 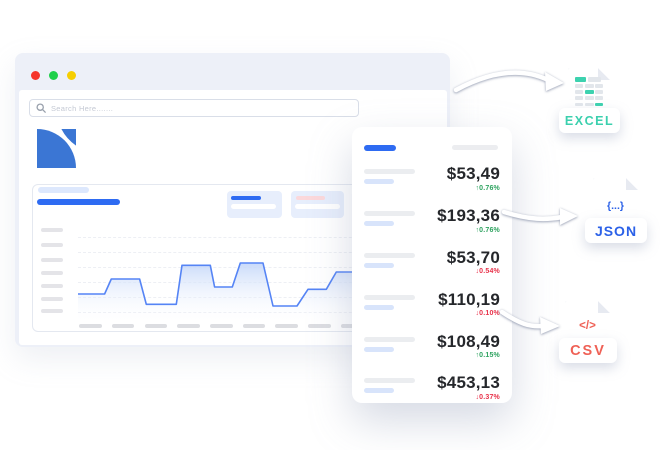 What do you see at coordinates (487, 314) in the screenshot?
I see `change-badge: ↓0.10%` at bounding box center [487, 314].